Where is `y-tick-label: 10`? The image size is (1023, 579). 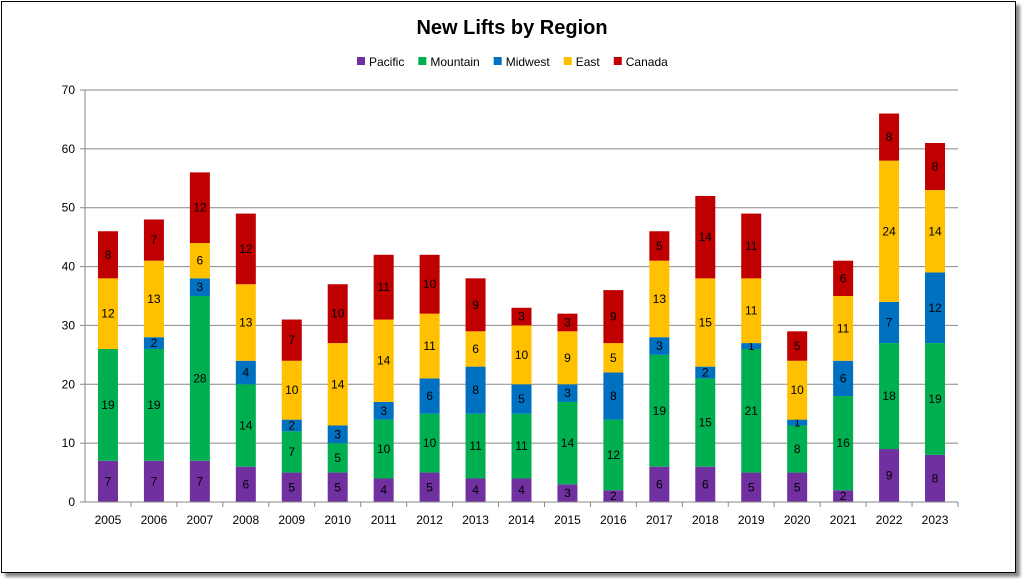 y-tick-label: 10 is located at coordinates (69, 443).